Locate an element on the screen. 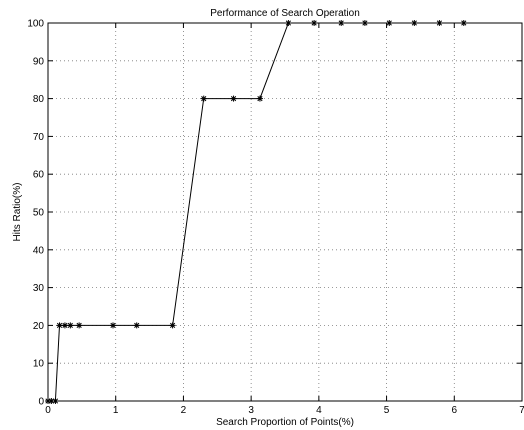 This screenshot has height=430, width=524. x-axis-label: Search Proportion of Points(%) is located at coordinates (285, 422).